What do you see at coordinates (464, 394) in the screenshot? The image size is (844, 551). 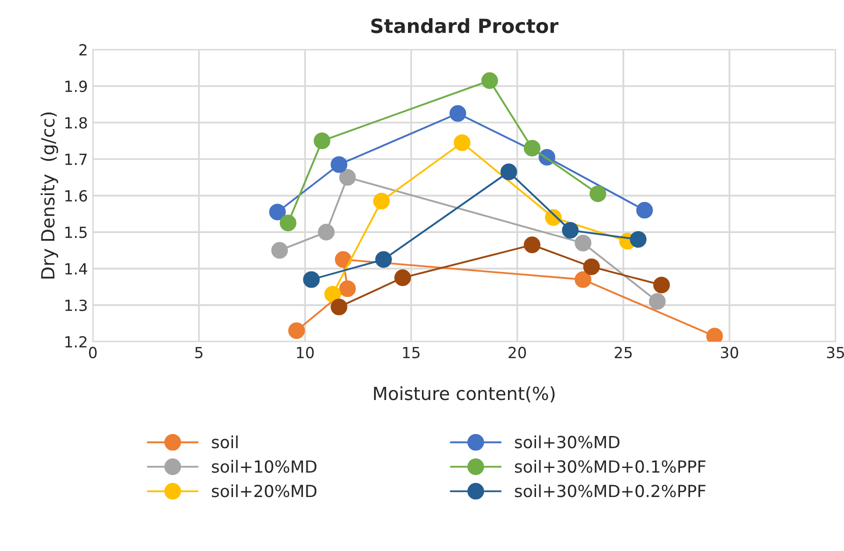 I see `x-axis-title: Moisture content(%)` at bounding box center [464, 394].